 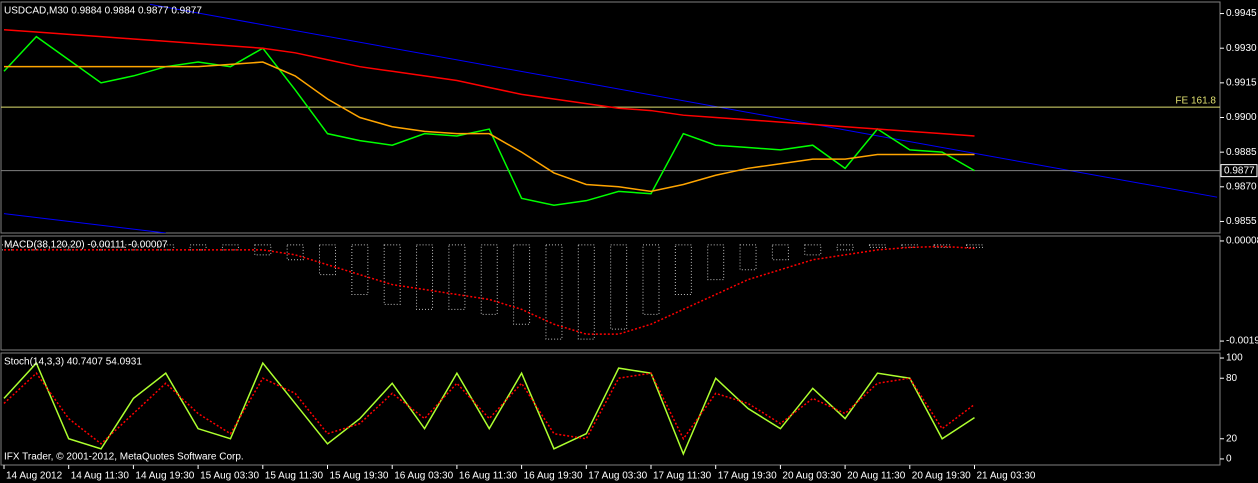 I want to click on current-price-box, so click(x=1239, y=171).